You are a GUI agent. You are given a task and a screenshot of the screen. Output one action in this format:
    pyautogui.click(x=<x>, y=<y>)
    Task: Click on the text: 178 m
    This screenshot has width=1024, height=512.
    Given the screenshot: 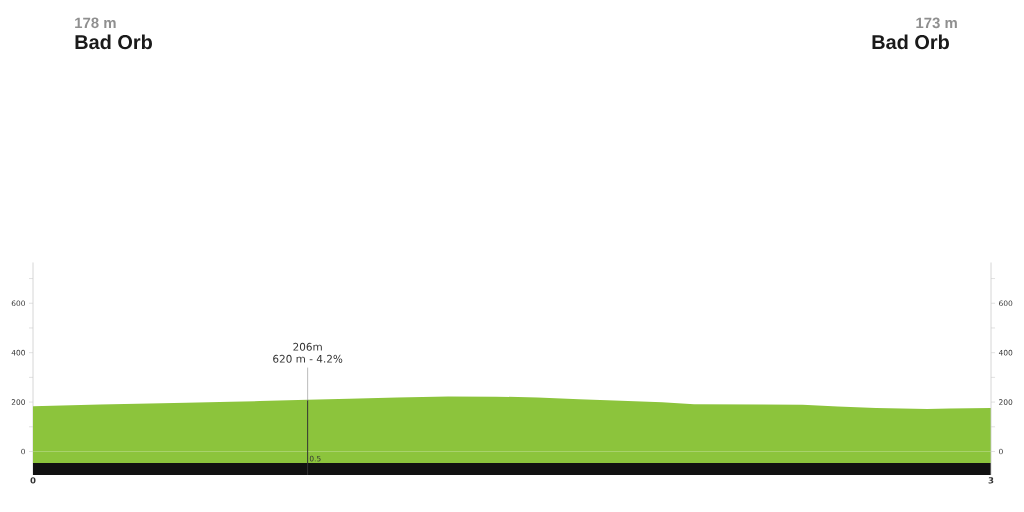 What is the action you would take?
    pyautogui.click(x=95, y=23)
    